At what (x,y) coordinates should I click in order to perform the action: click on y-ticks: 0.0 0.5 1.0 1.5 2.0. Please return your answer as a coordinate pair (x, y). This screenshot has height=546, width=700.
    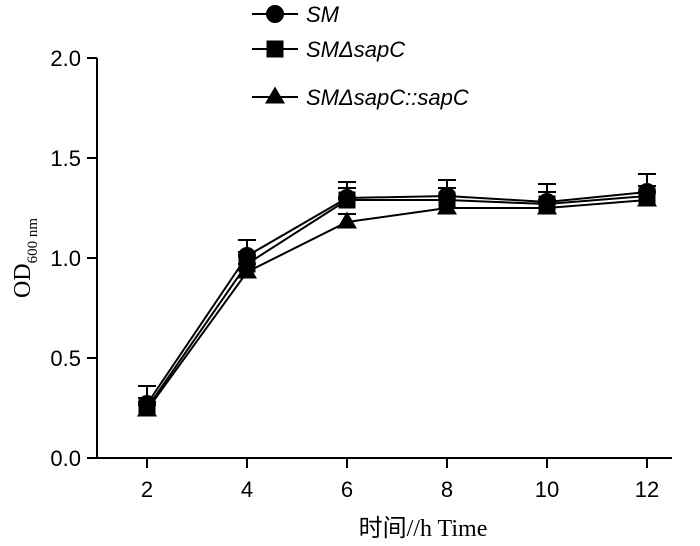
    Looking at the image, I should click on (73, 258).